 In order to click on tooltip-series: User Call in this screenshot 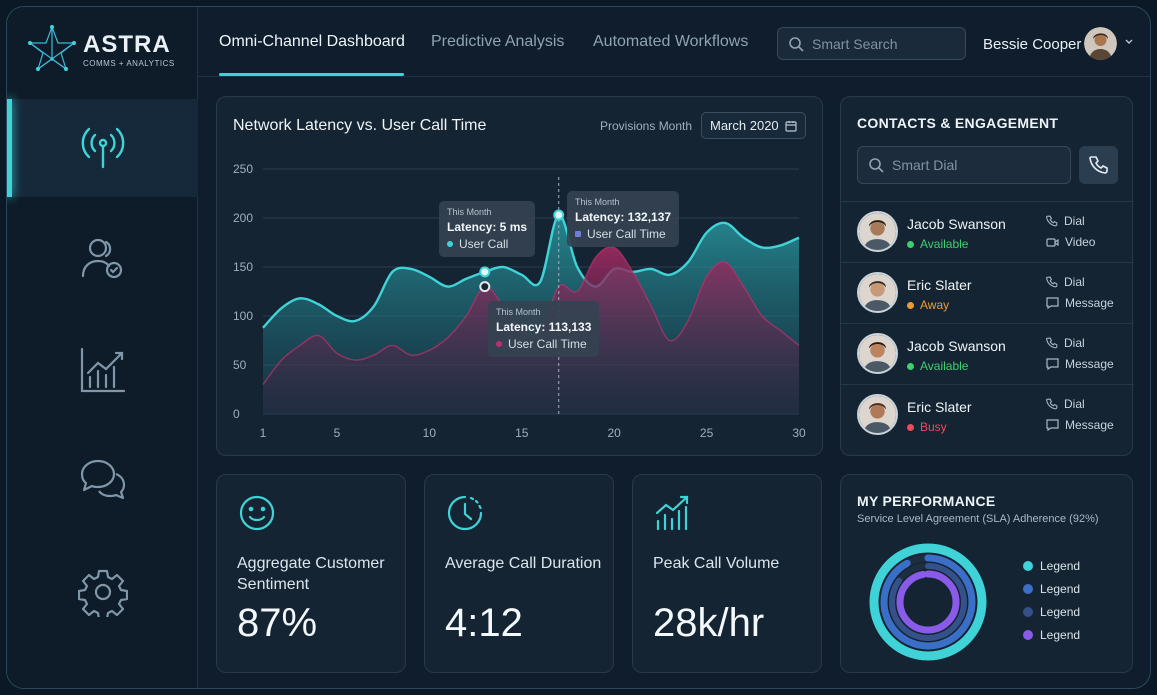, I will do `click(487, 244)`.